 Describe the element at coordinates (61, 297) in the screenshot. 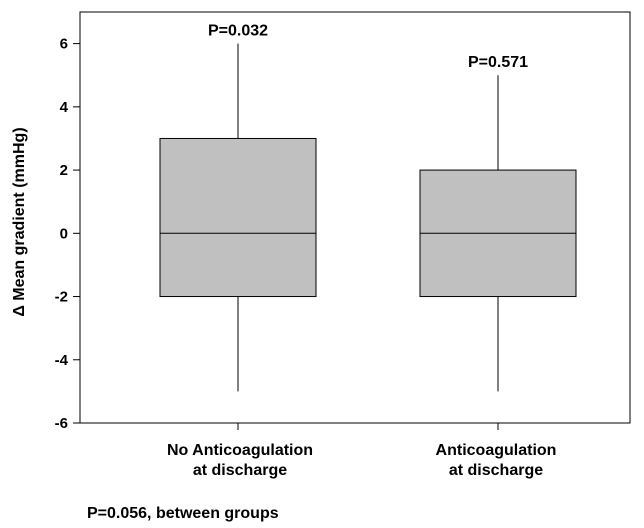

I see `y-tick-label: -2` at that location.